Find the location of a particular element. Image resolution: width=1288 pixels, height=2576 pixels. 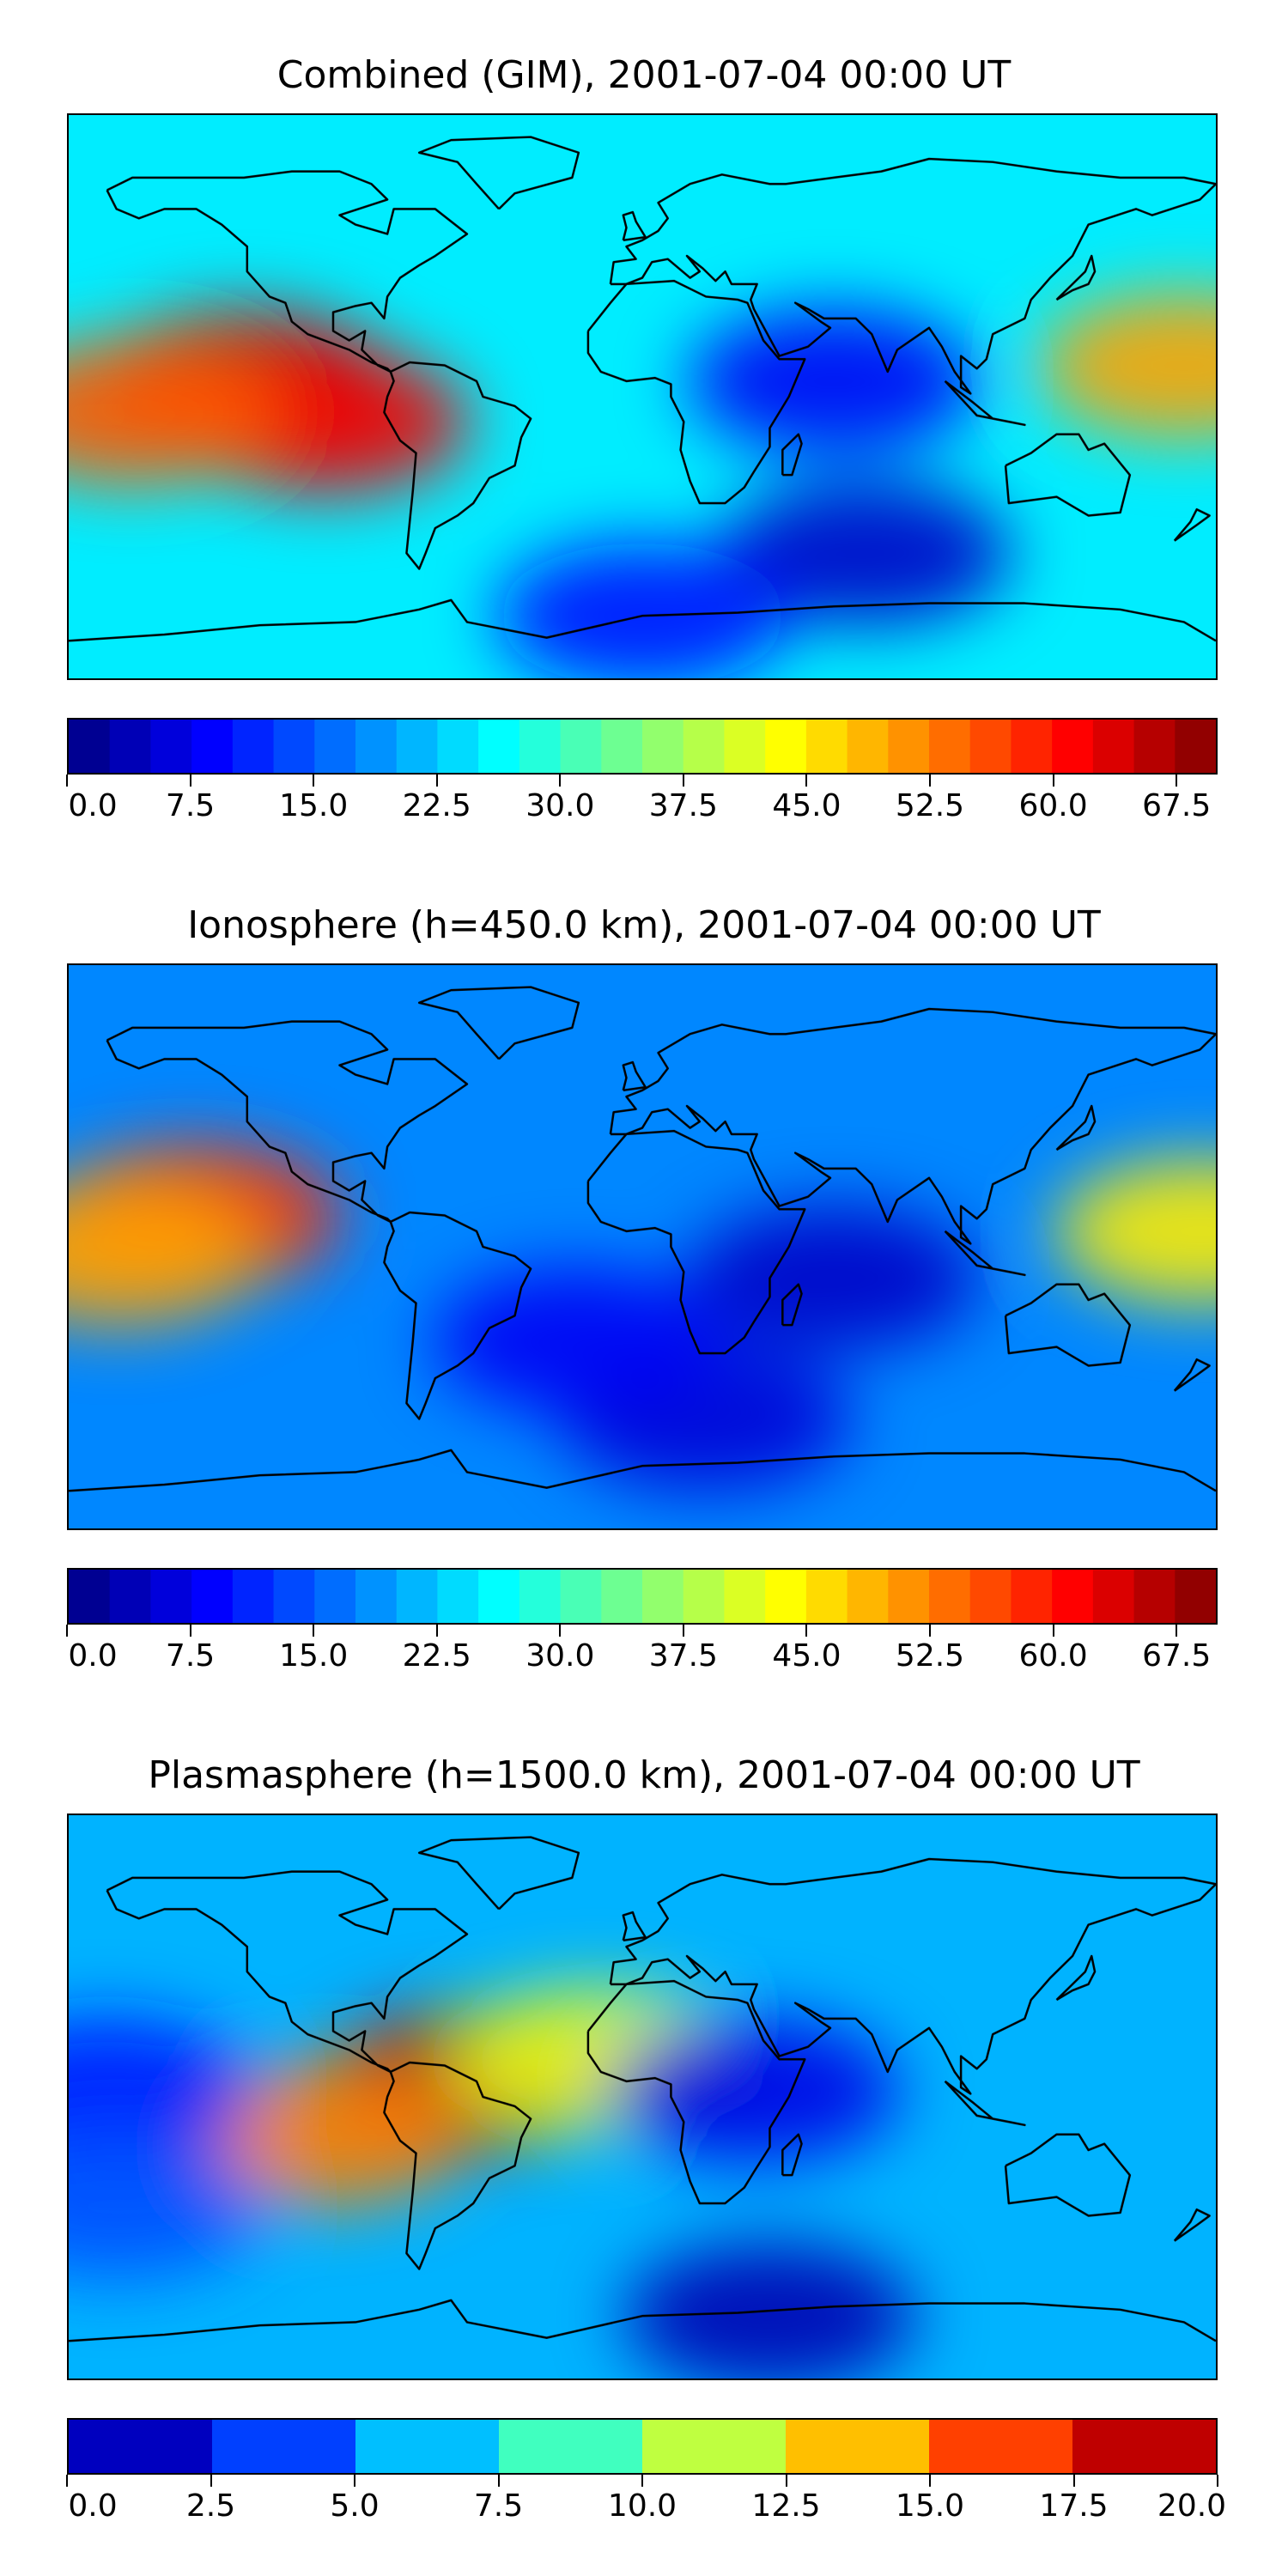

coastline-antarctica is located at coordinates (642, 2320).